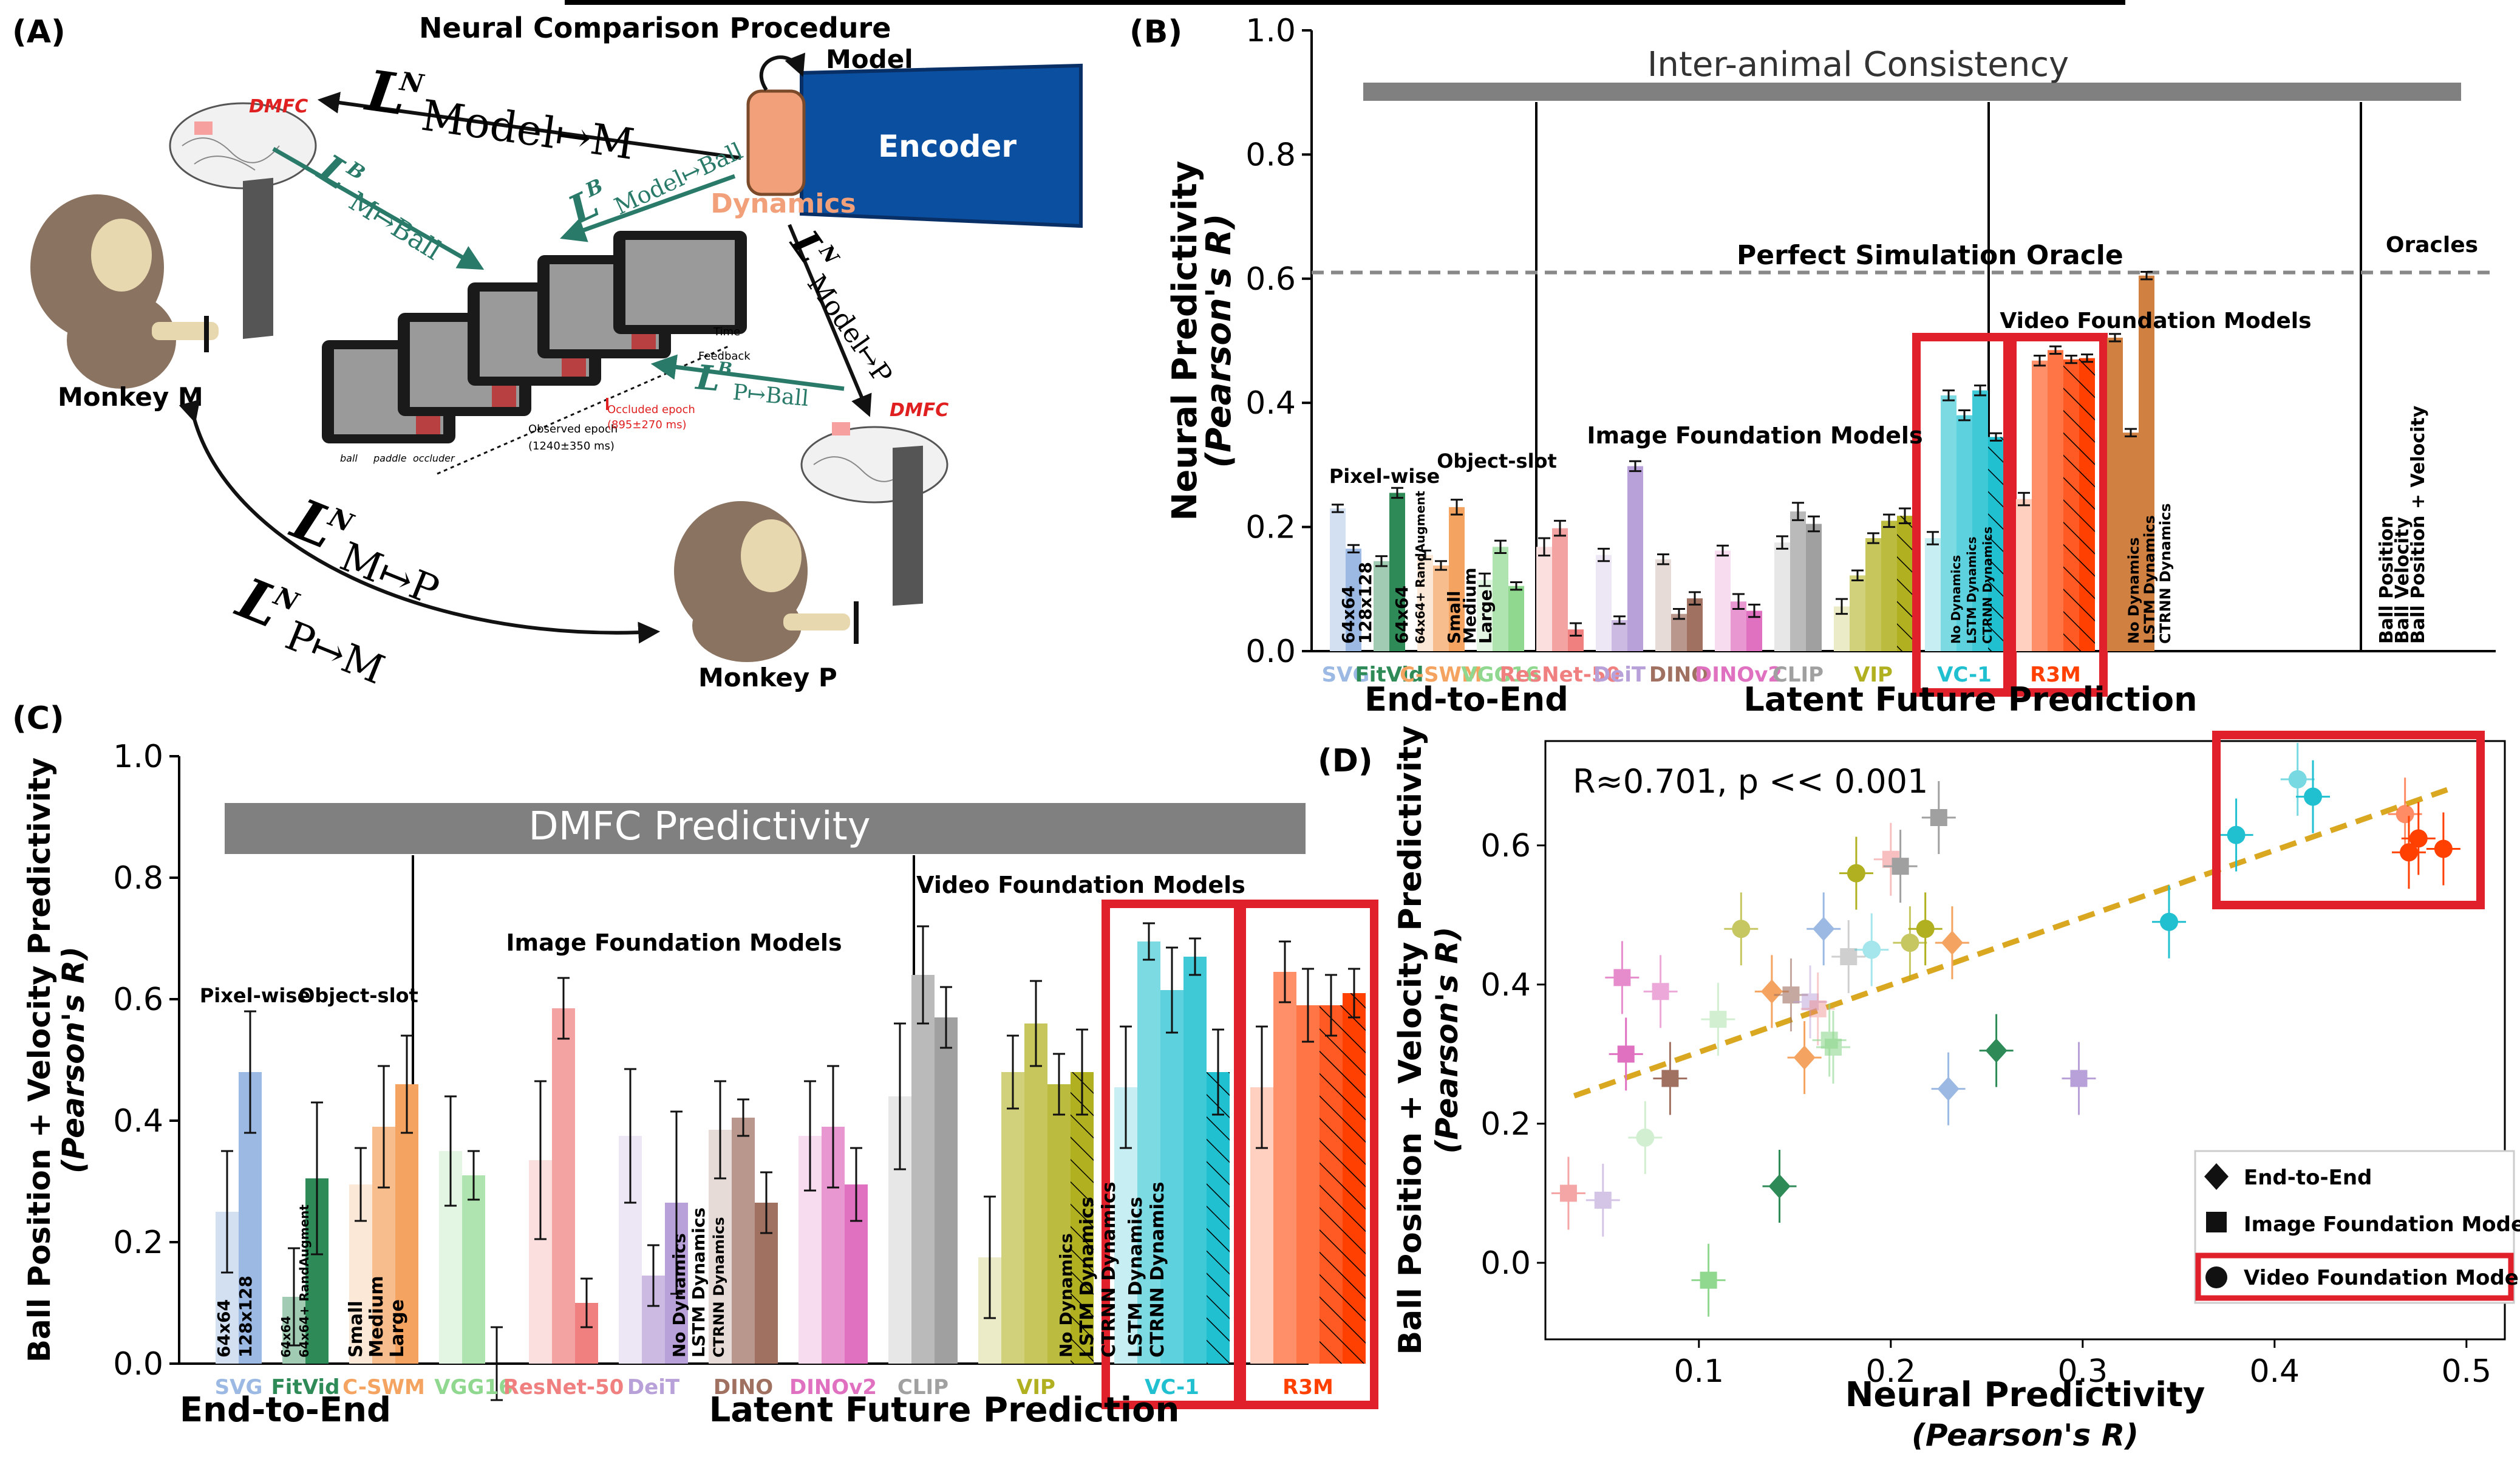 The height and width of the screenshot is (1459, 2520). Describe the element at coordinates (2274, 1371) in the screenshot. I see `x-tick-label: 0.4` at that location.